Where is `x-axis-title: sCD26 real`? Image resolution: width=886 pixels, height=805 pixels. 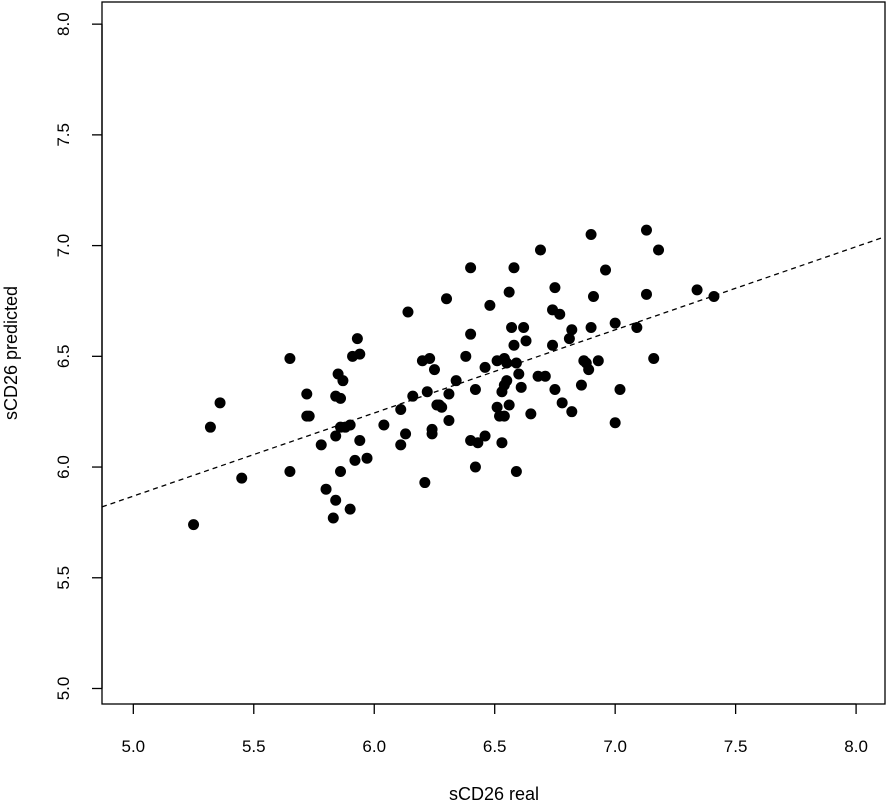 x-axis-title: sCD26 real is located at coordinates (494, 794).